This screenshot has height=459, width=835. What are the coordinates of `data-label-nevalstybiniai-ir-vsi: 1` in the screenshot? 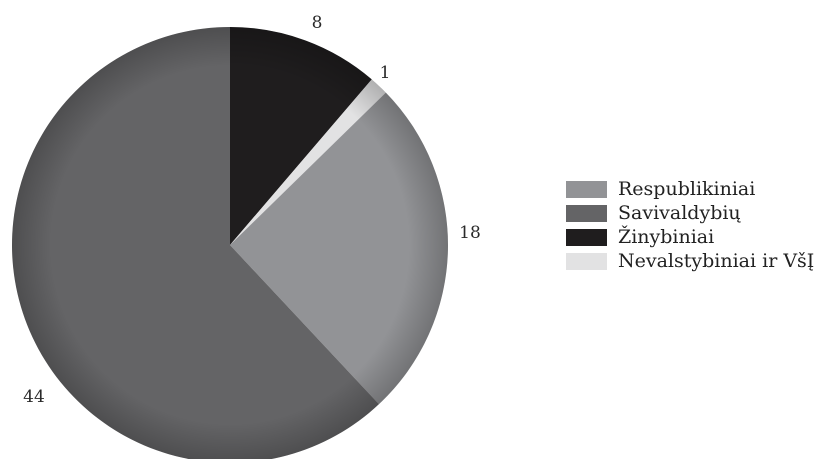 It's located at (385, 73).